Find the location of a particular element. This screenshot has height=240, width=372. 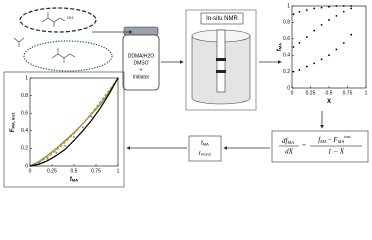

x-tick-label: 0 is located at coordinates (30, 171).